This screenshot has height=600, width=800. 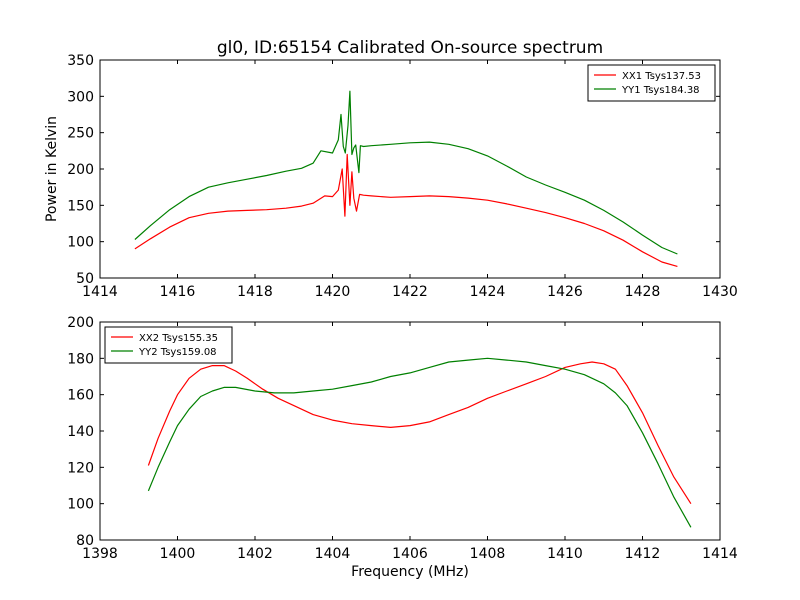 What do you see at coordinates (52, 169) in the screenshot?
I see `y-axis-label: Power in Kelvin` at bounding box center [52, 169].